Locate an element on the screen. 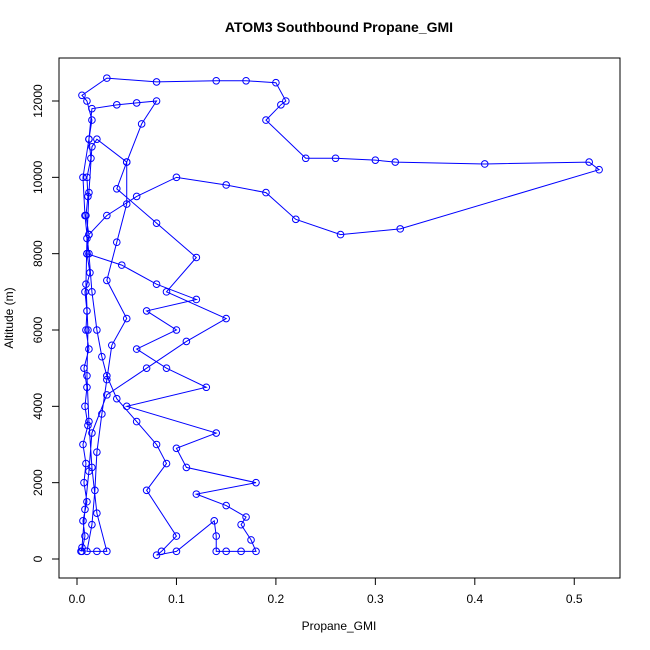 The height and width of the screenshot is (650, 650). y-tick-label: 2000 is located at coordinates (38, 482).